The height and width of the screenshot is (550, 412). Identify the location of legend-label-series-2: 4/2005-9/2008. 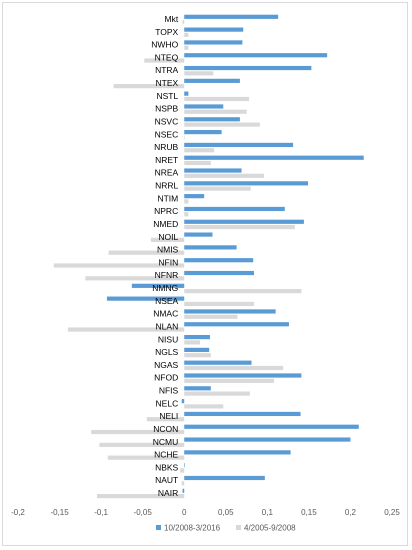
(270, 528).